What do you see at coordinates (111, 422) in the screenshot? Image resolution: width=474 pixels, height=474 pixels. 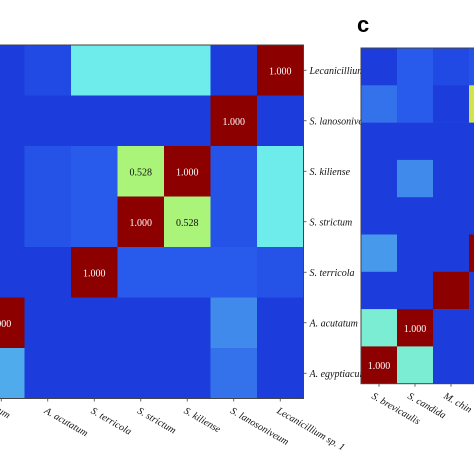 I see `column-label: S. terricola` at bounding box center [111, 422].